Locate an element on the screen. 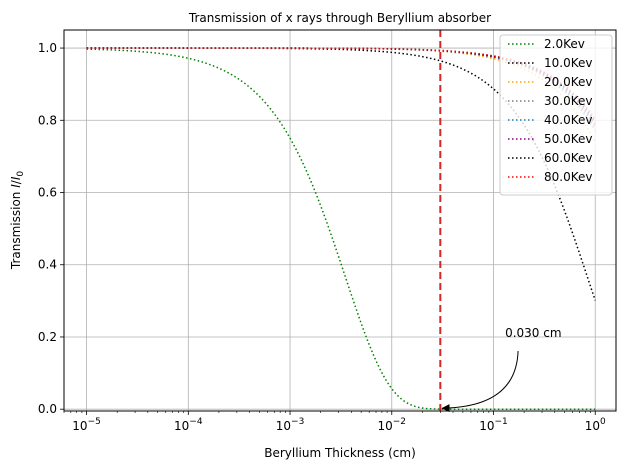 This screenshot has height=470, width=630. legend-box is located at coordinates (556, 115).